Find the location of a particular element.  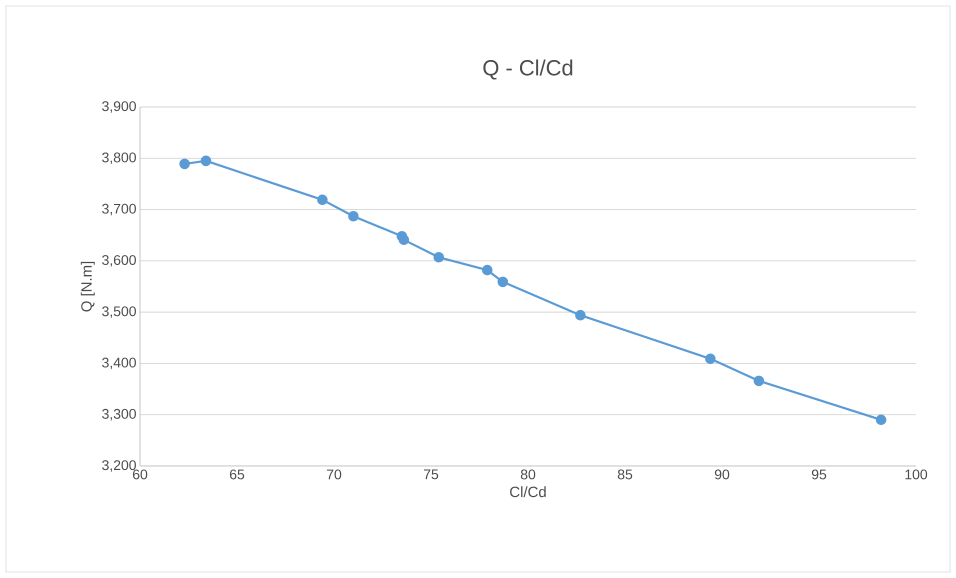

x-tick-label: 65 is located at coordinates (237, 474).